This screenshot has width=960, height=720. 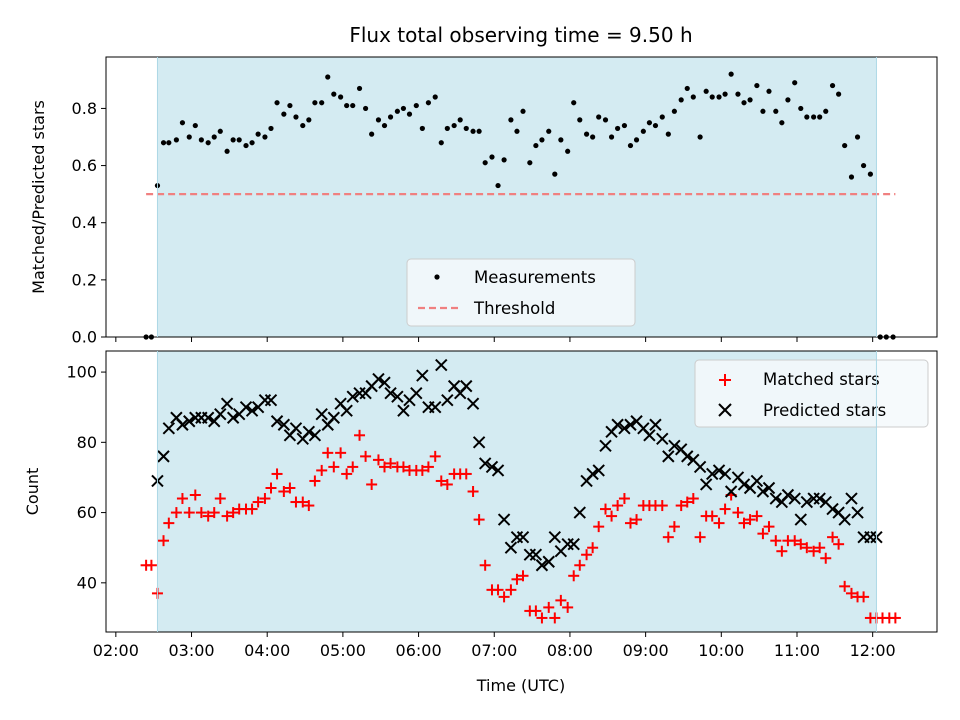 I want to click on bottom-y-axis: 40 60 80 100, so click(x=86, y=477).